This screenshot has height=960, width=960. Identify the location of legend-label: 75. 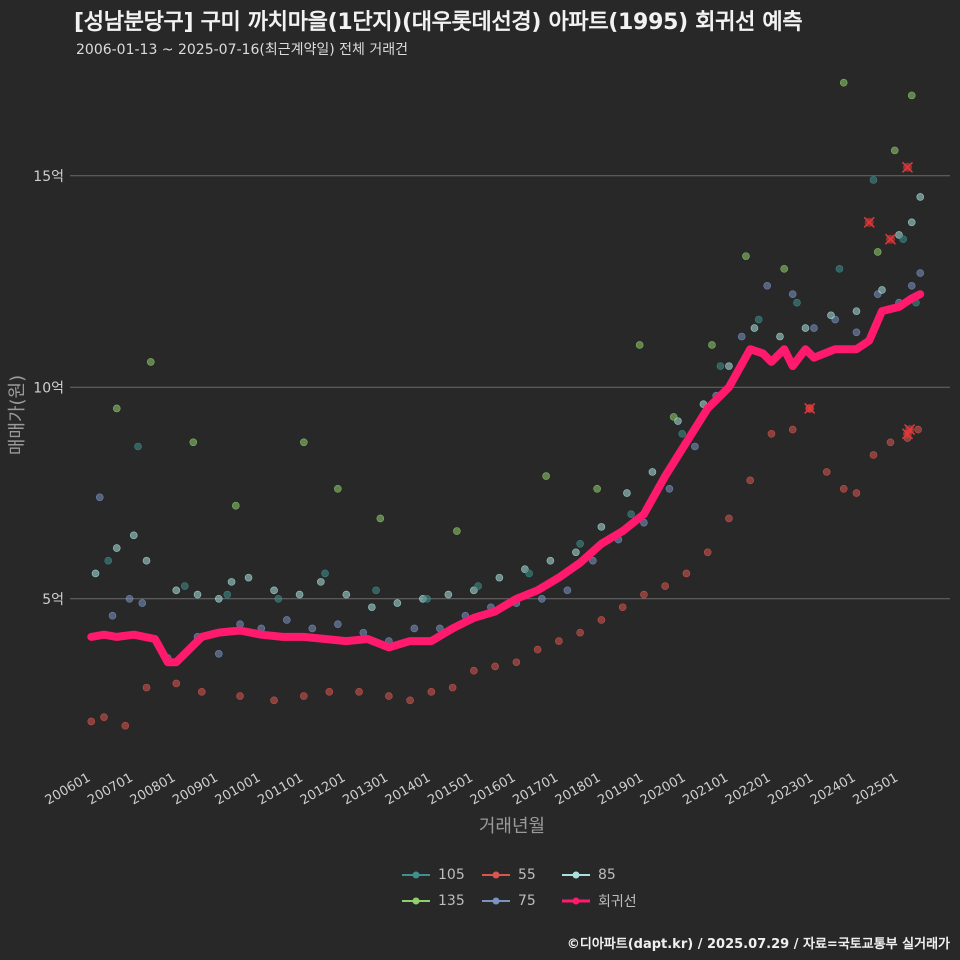
(527, 901).